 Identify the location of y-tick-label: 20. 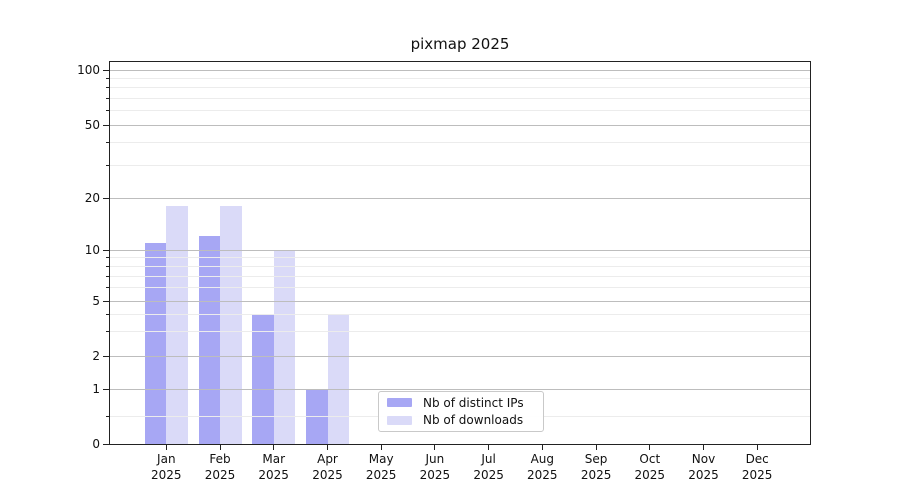
(92, 198).